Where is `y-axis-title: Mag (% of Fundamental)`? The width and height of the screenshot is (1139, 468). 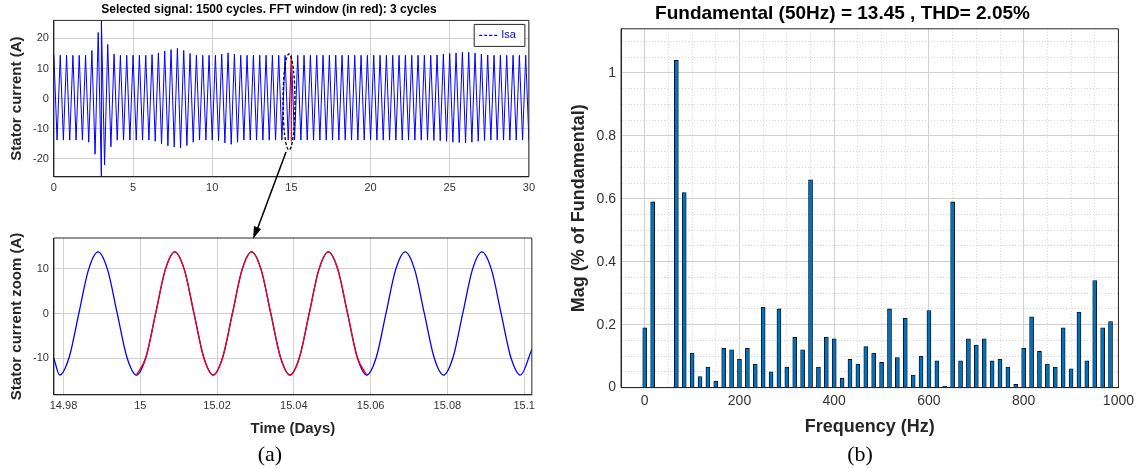 y-axis-title: Mag (% of Fundamental) is located at coordinates (577, 208).